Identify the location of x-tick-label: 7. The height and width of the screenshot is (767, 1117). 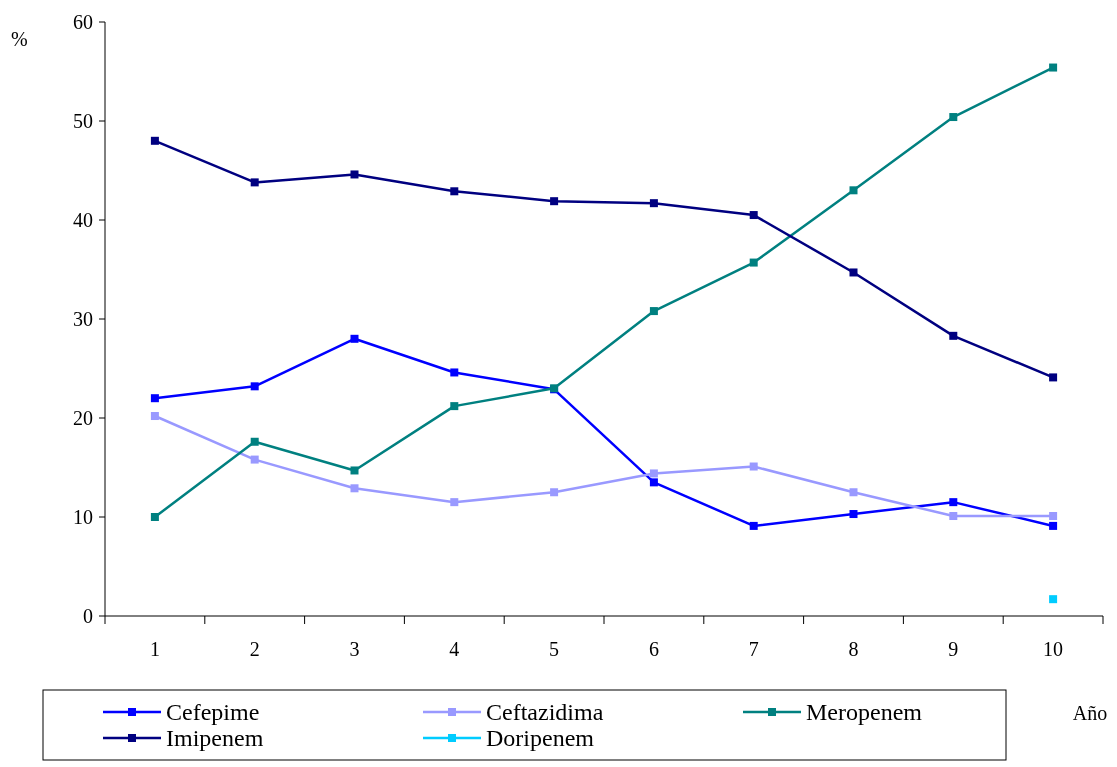
(753, 649).